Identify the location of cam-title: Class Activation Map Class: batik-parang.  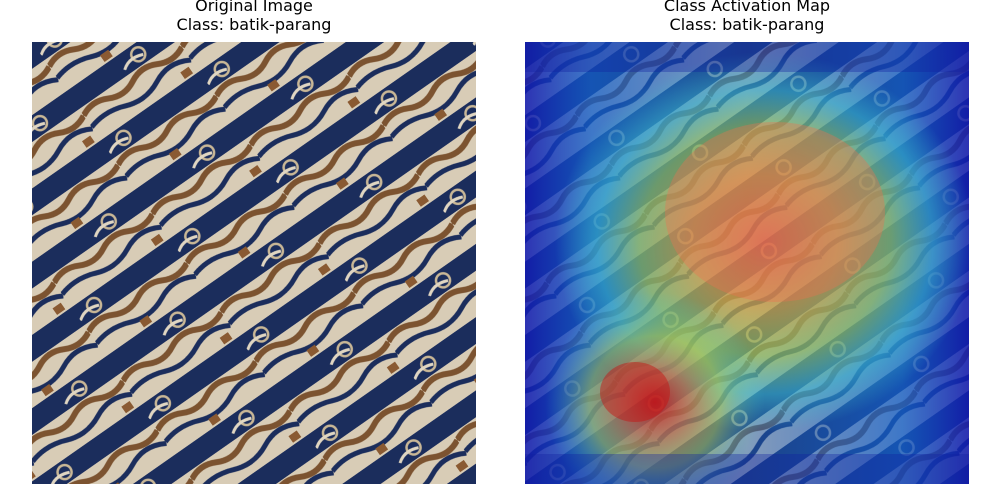
(747, 17).